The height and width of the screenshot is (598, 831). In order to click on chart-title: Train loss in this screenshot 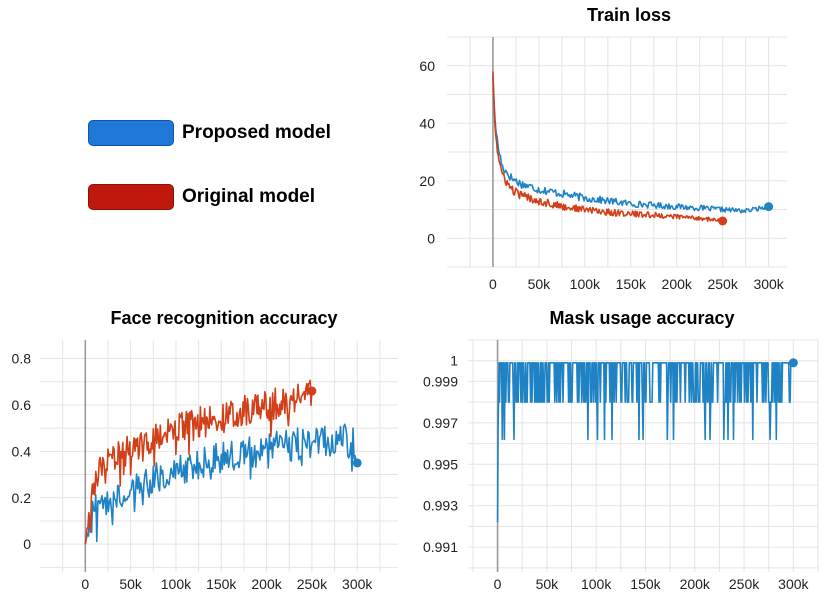, I will do `click(629, 15)`.